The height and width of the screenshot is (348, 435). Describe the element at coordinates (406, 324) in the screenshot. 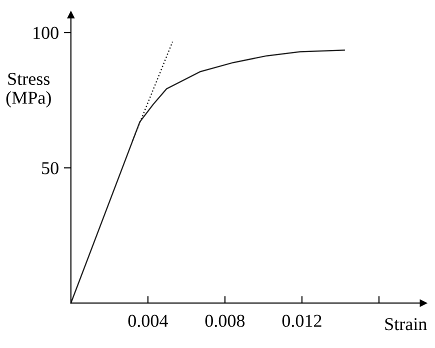

I see `x-axis-title: Strain` at that location.